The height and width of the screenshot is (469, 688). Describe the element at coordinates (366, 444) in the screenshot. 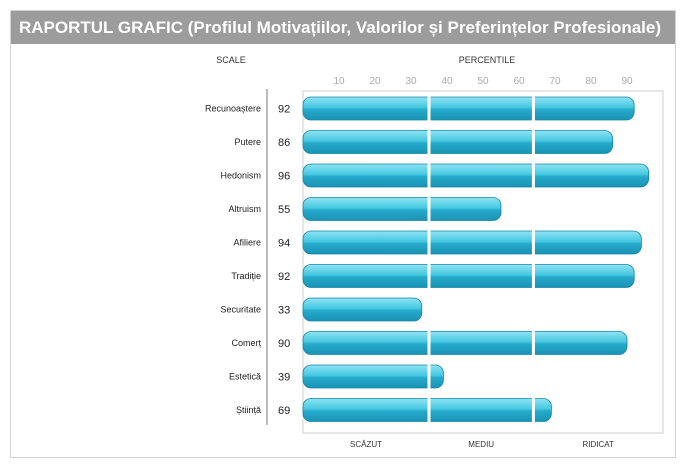

I see `zone-label: SCĂZUT` at that location.